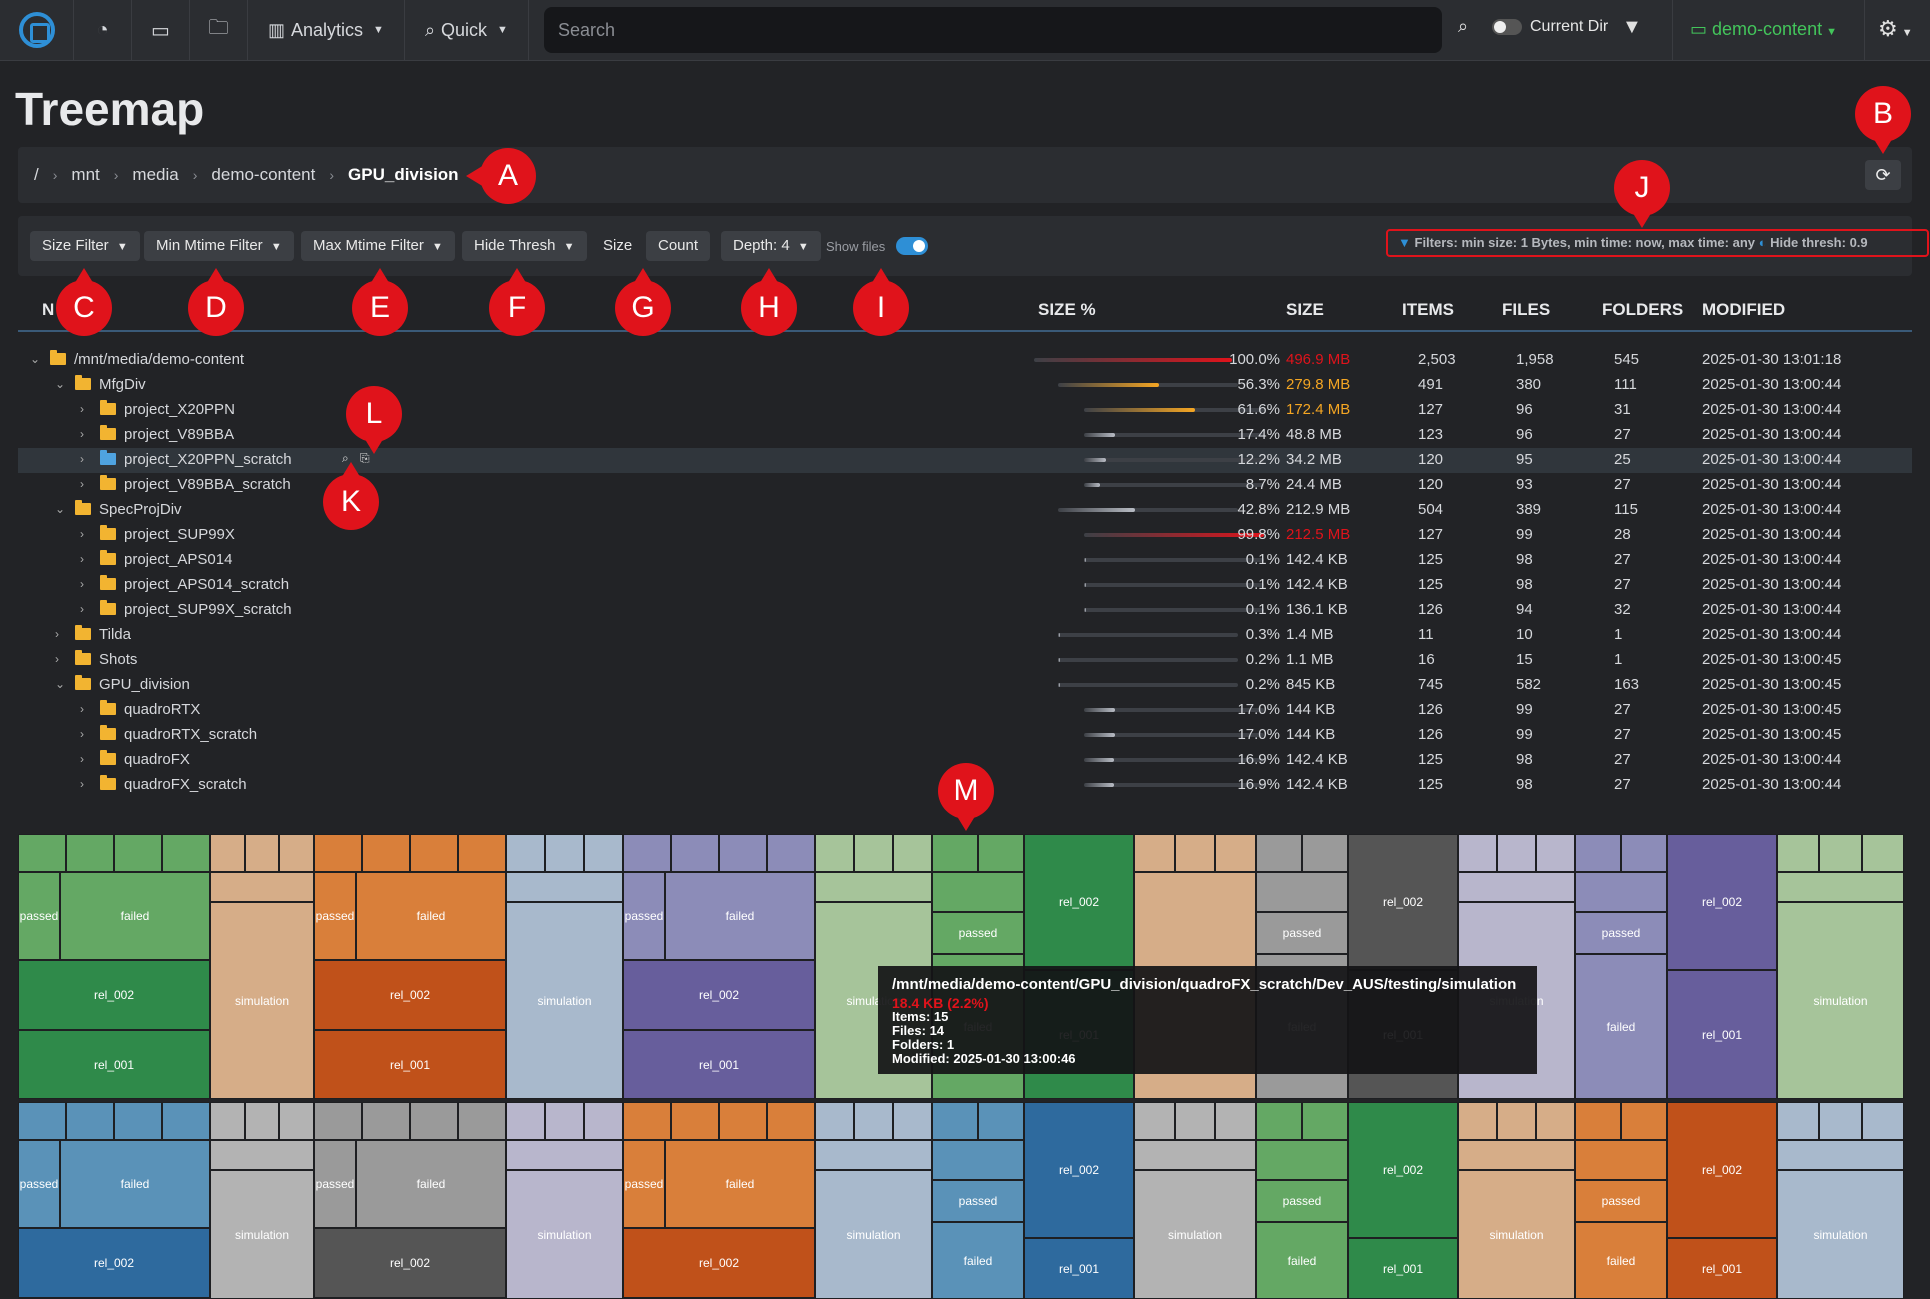 This screenshot has height=1299, width=1930. What do you see at coordinates (1763, 29) in the screenshot?
I see `index-selector: ▭ demo-content ▼` at bounding box center [1763, 29].